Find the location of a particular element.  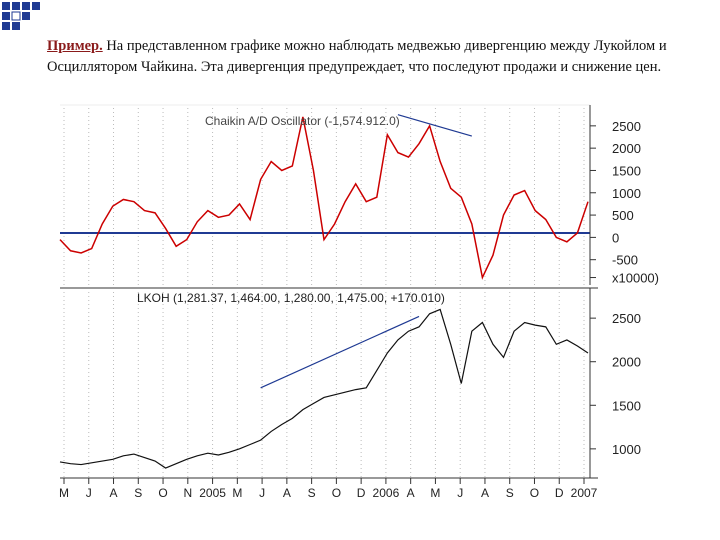

oscillator-tick-label: 0 is located at coordinates (615, 237).